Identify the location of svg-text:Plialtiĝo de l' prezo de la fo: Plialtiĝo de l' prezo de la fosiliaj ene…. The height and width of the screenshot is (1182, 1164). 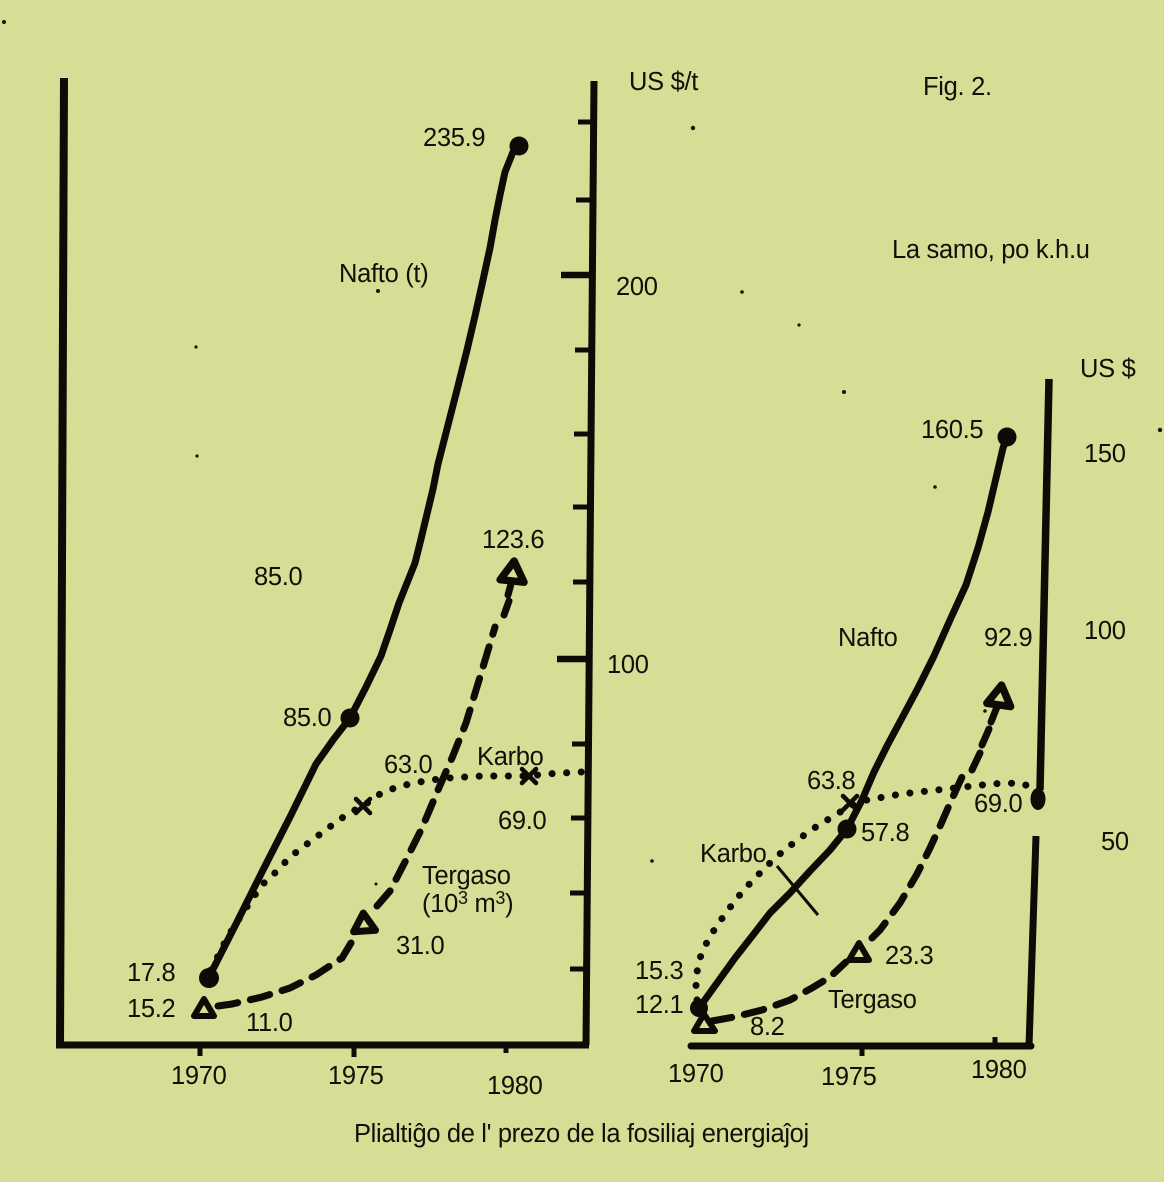
(581, 1134).